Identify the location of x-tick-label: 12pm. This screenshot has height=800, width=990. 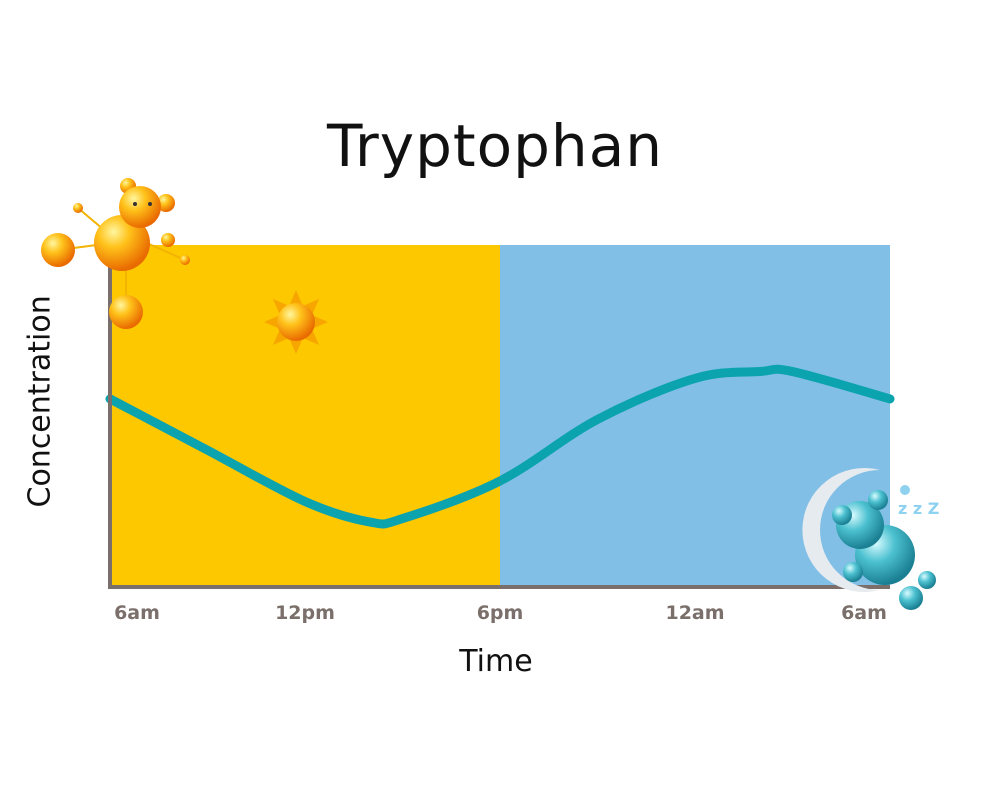
(305, 613).